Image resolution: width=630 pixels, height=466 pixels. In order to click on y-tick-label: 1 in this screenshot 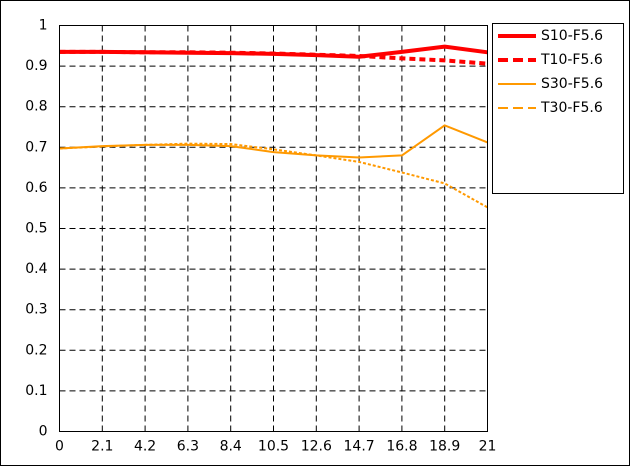, I will do `click(43, 26)`.